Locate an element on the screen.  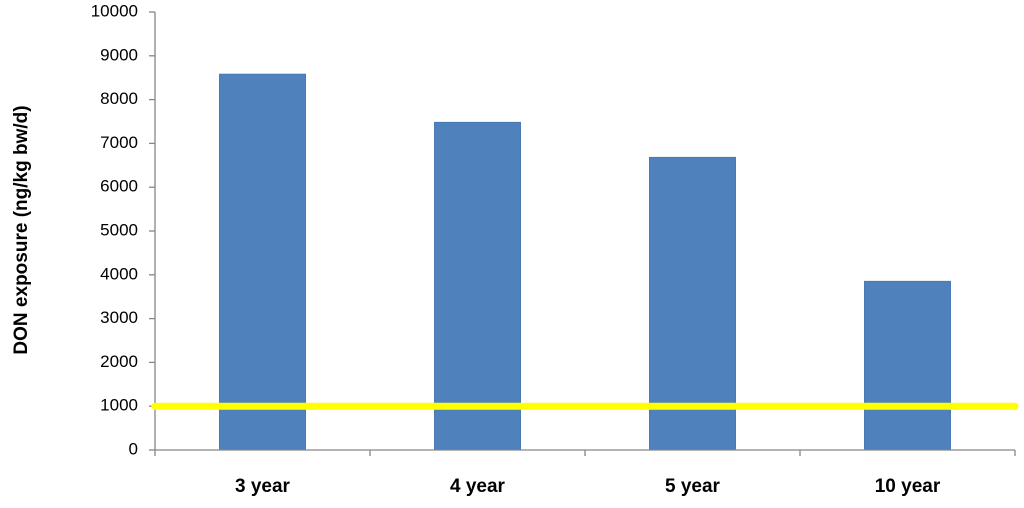
y-tick-label: 0 is located at coordinates (133, 448).